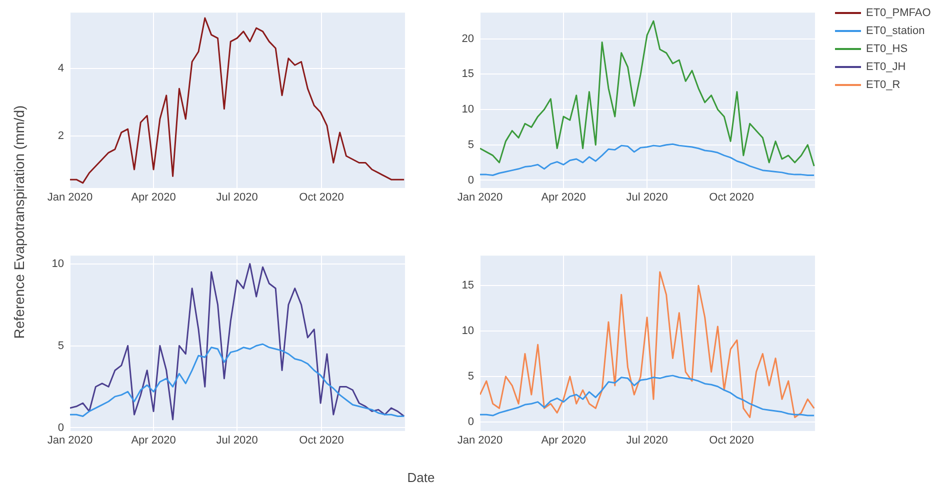 The width and height of the screenshot is (943, 486). I want to click on y-tick-label: 2, so click(61, 136).